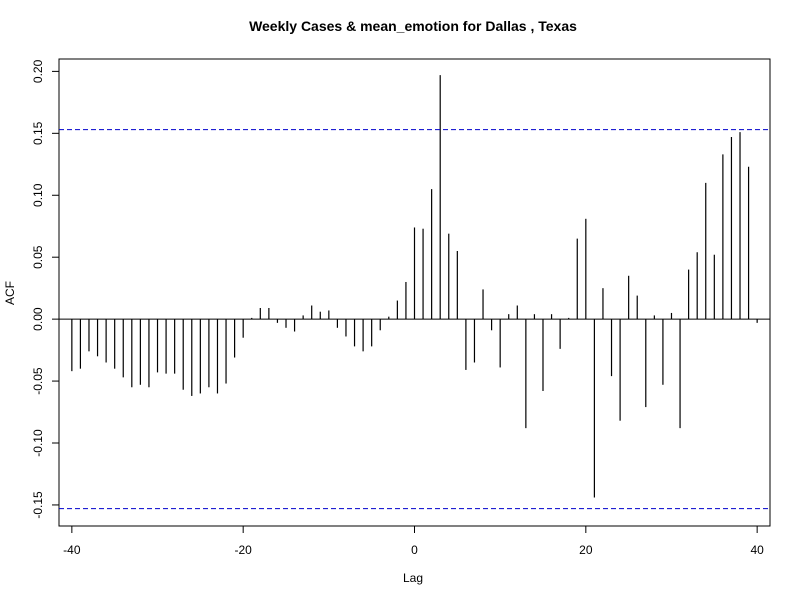  Describe the element at coordinates (38, 133) in the screenshot. I see `y-tick-label: 0.15` at that location.